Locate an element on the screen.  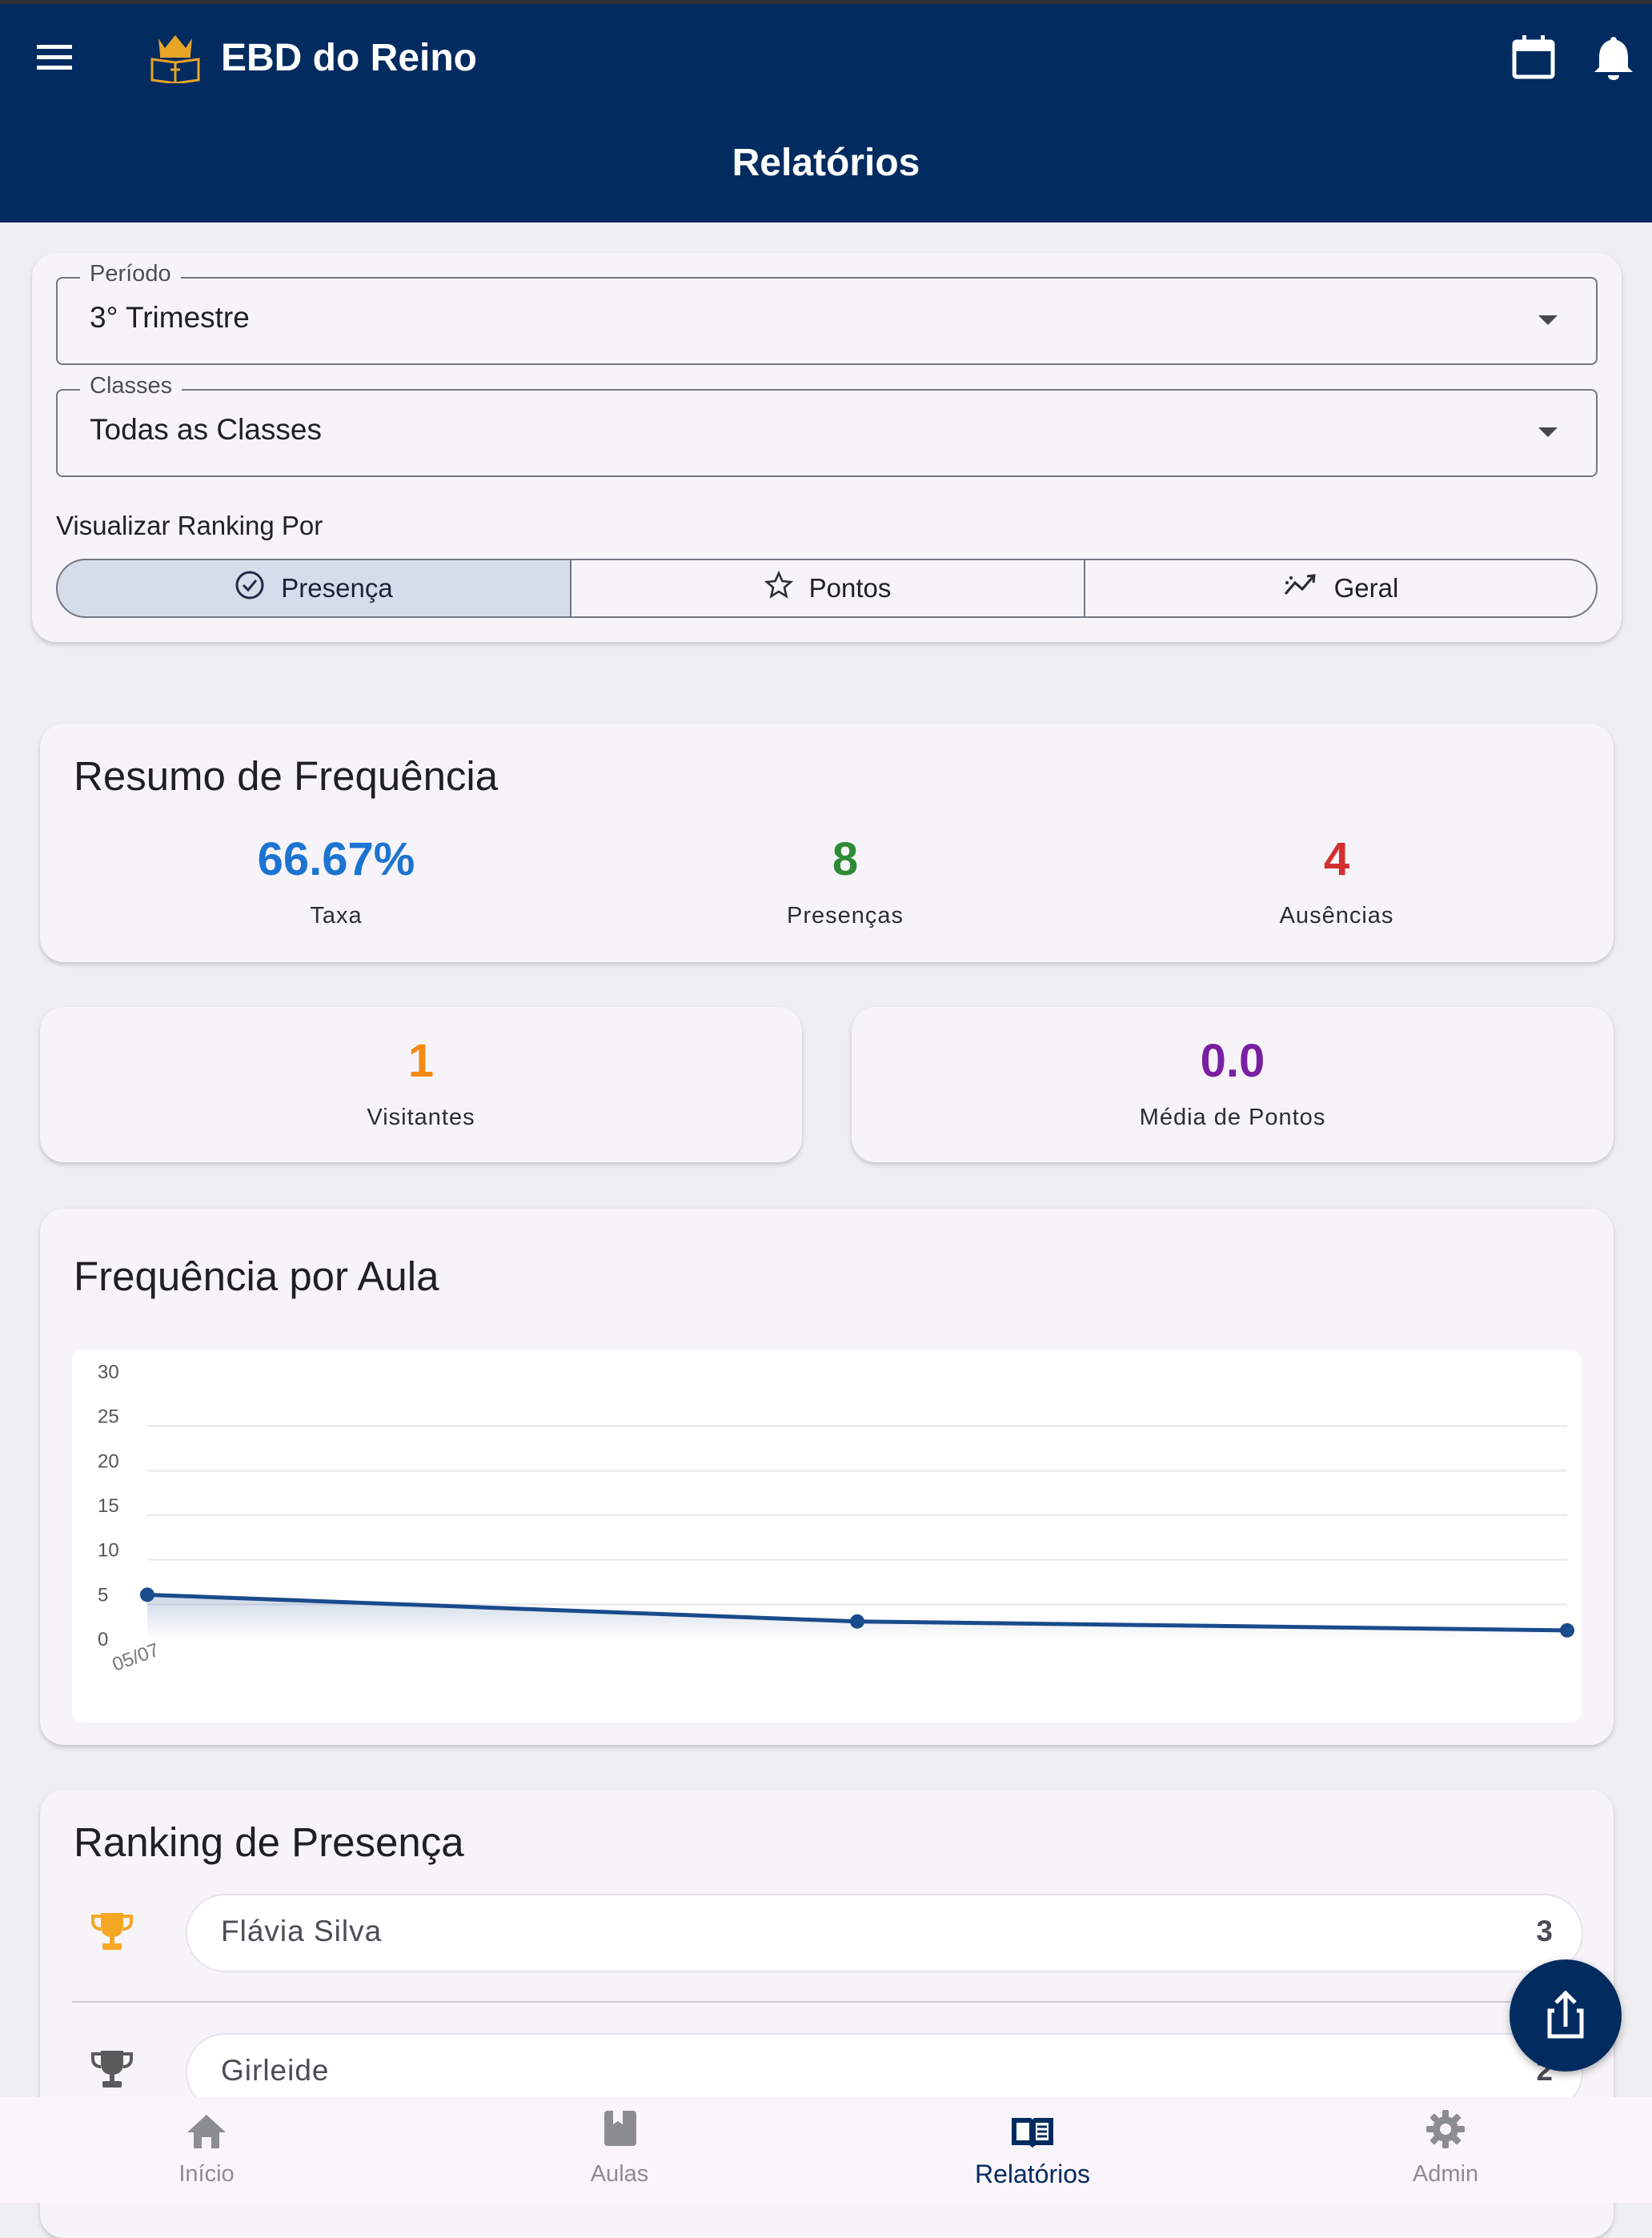
y-tick-label: 30 is located at coordinates (108, 1372).